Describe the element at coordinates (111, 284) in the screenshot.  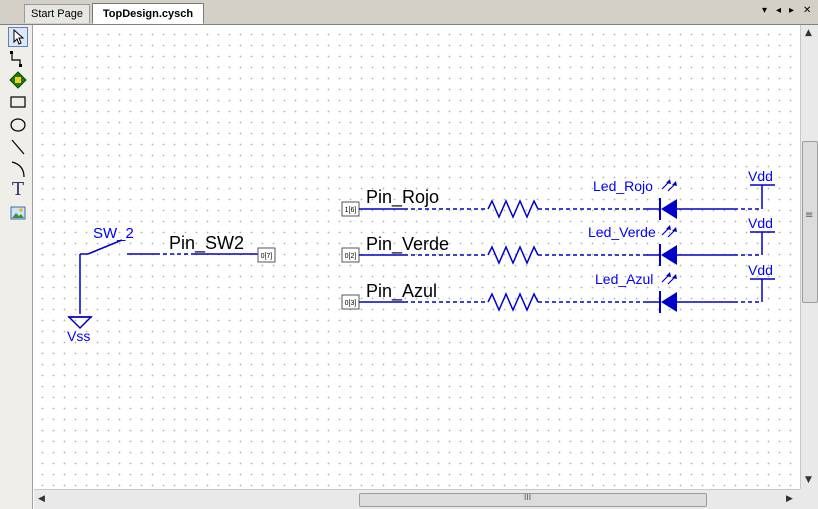
I see `switch-sw2: SW_2 Vss` at that location.